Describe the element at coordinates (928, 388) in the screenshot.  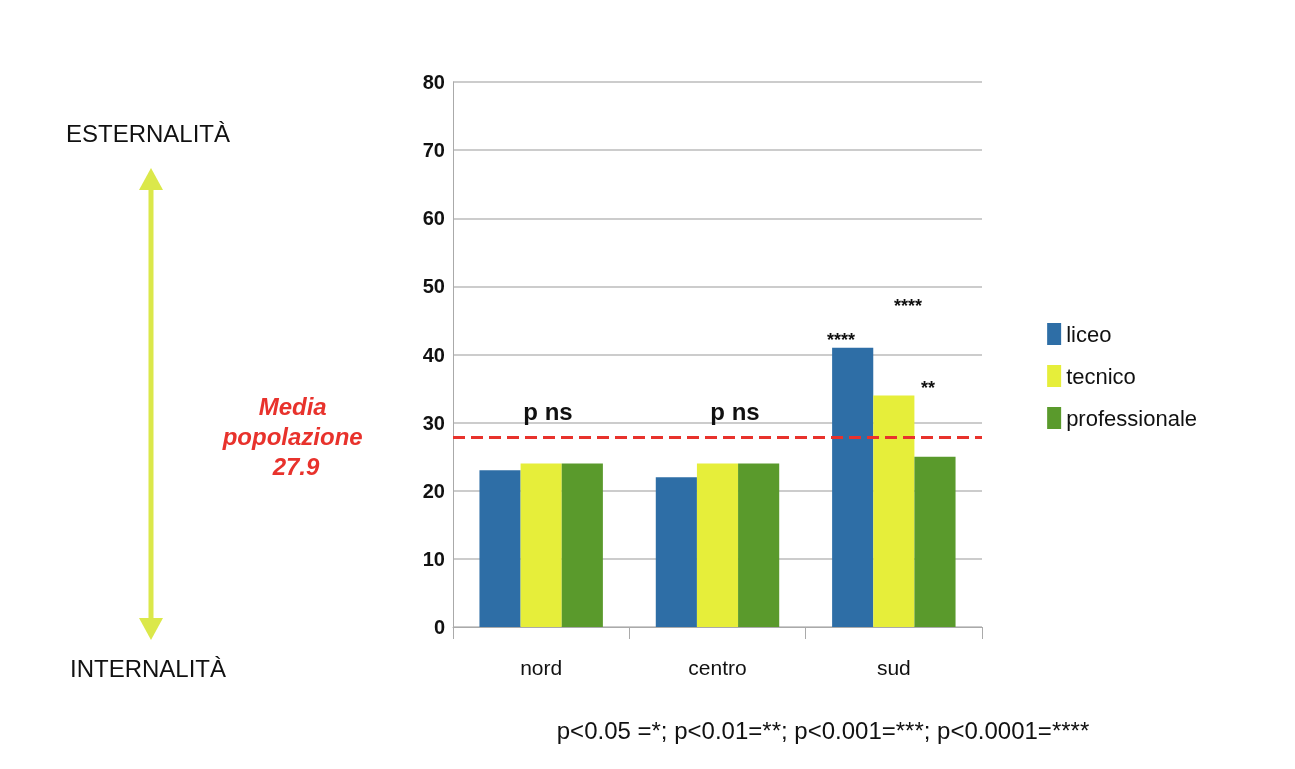
I see `annotation: **` at that location.